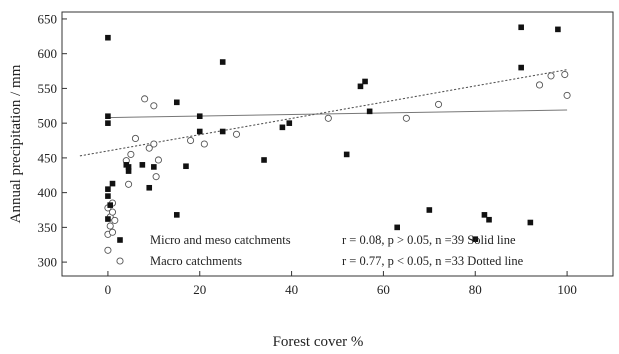 The image size is (619, 354). What do you see at coordinates (220, 240) in the screenshot?
I see `legend-series-name: Micro and meso catchments` at bounding box center [220, 240].